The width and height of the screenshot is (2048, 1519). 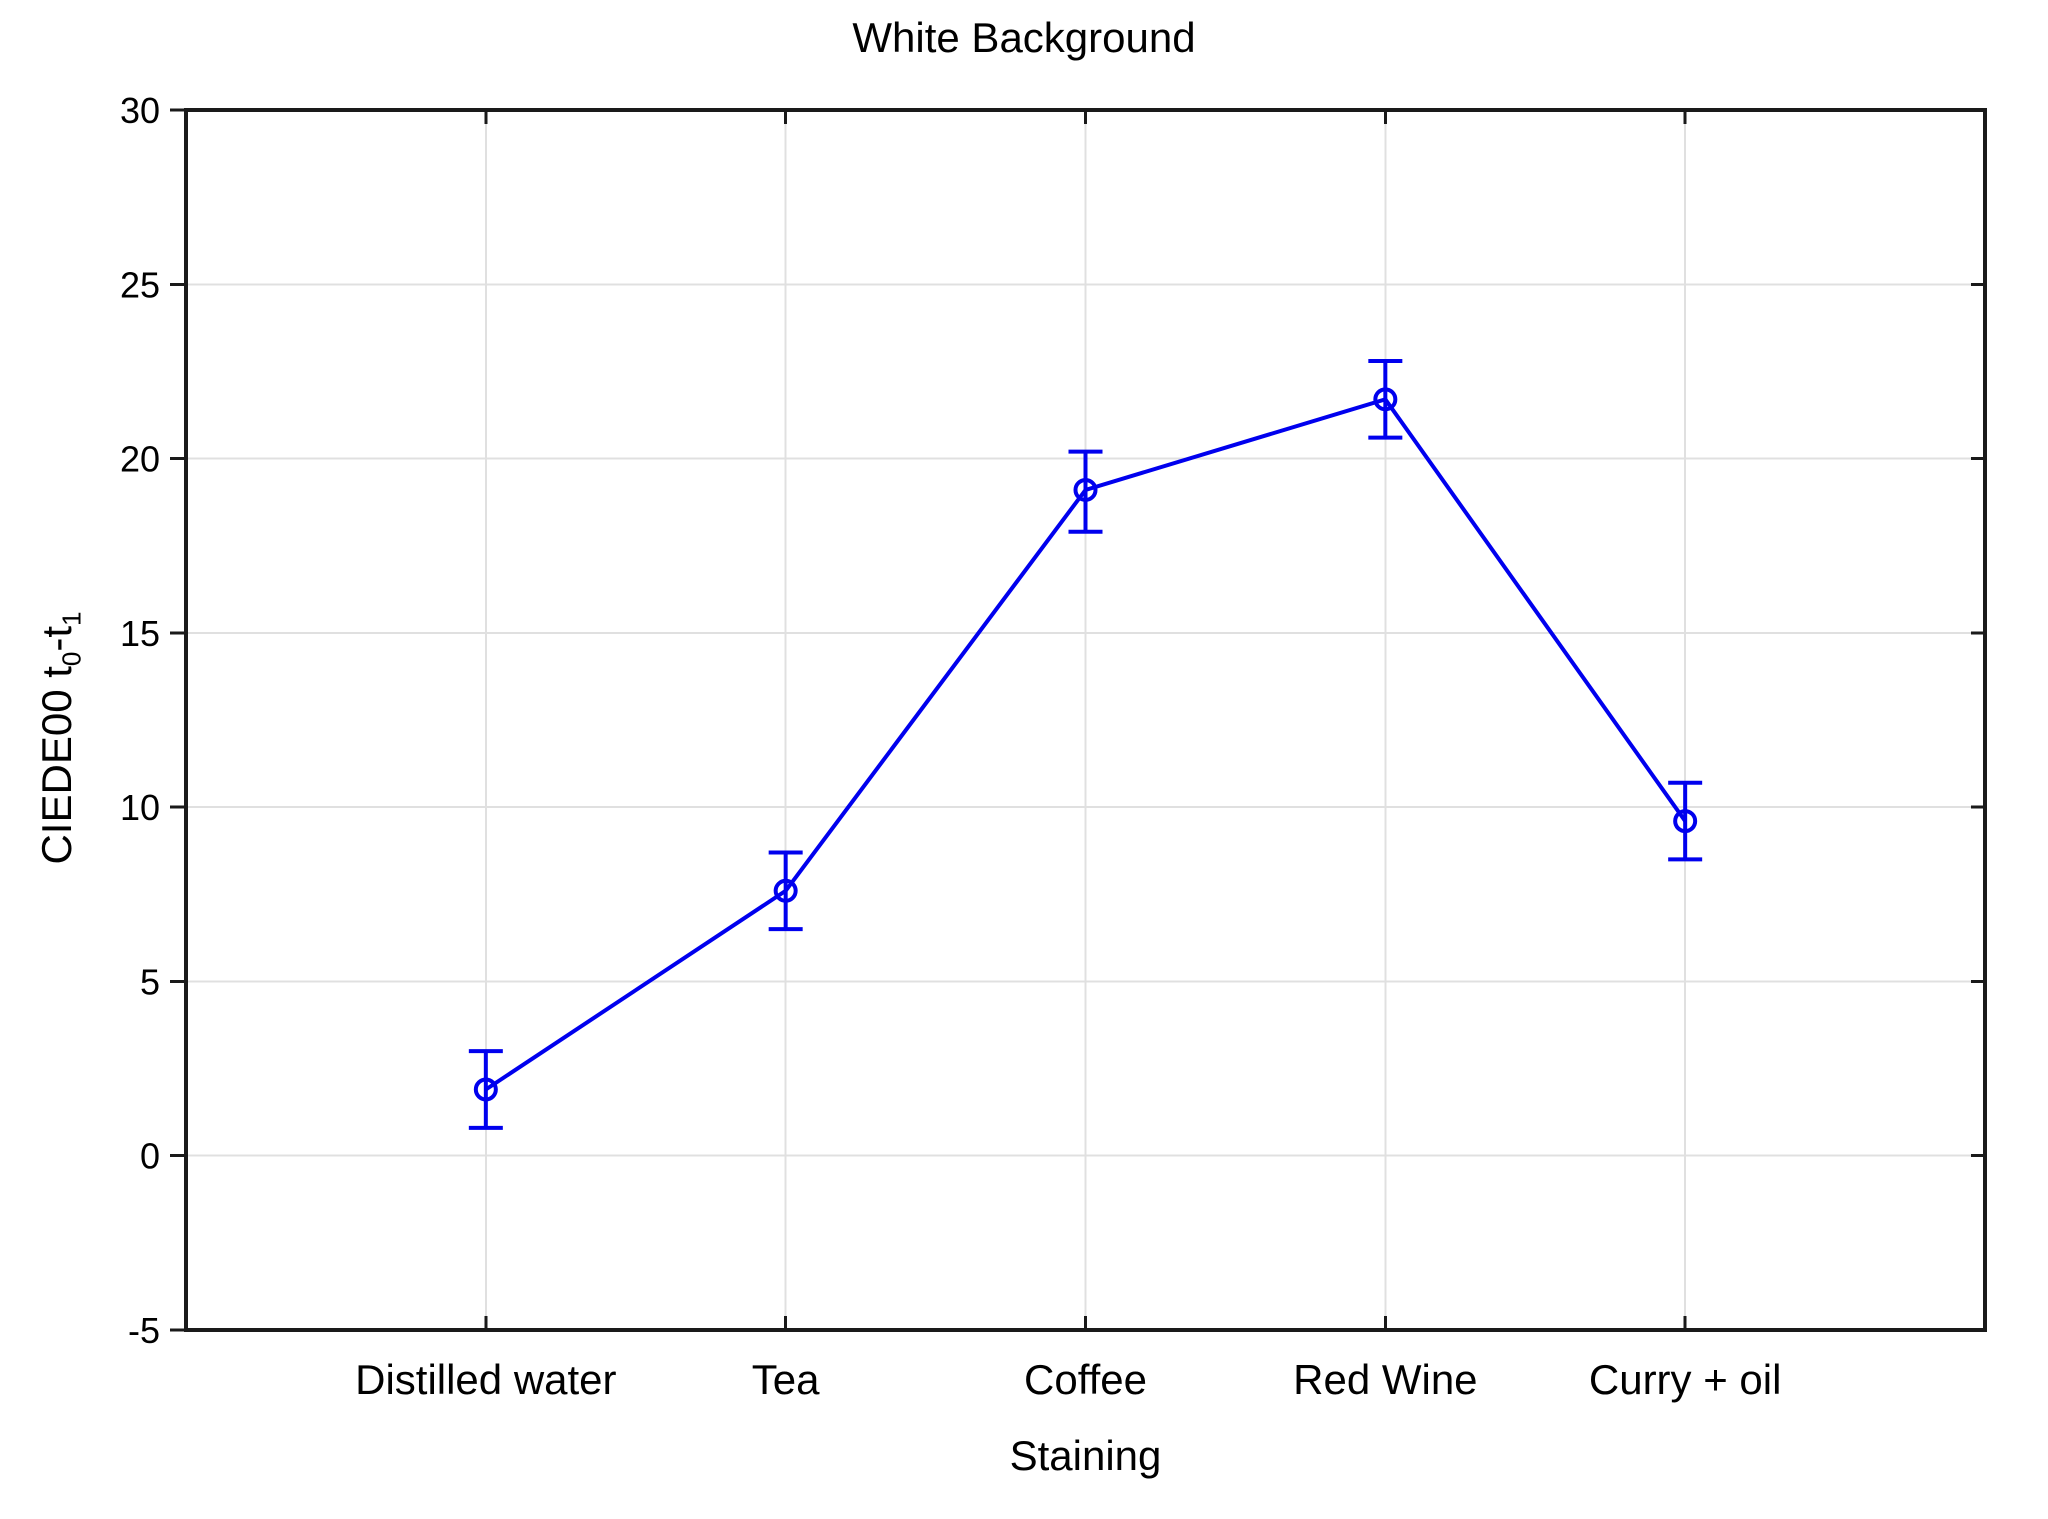 What do you see at coordinates (1024, 37) in the screenshot?
I see `chart-title: White Background` at bounding box center [1024, 37].